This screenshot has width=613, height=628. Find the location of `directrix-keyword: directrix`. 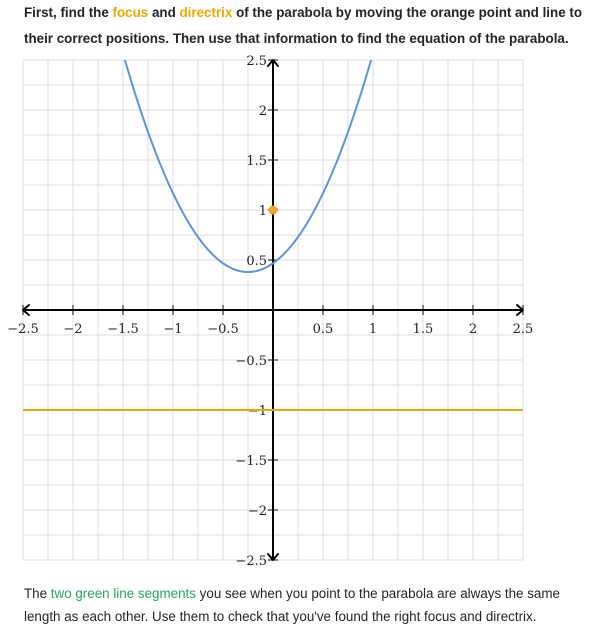

directrix-keyword: directrix is located at coordinates (206, 12).